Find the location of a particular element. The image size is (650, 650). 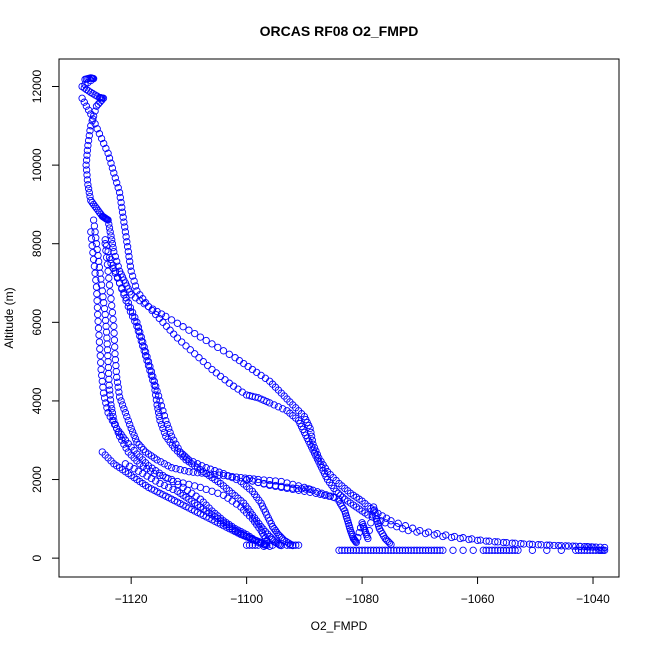

x-tick-label: −1100 is located at coordinates (246, 599).